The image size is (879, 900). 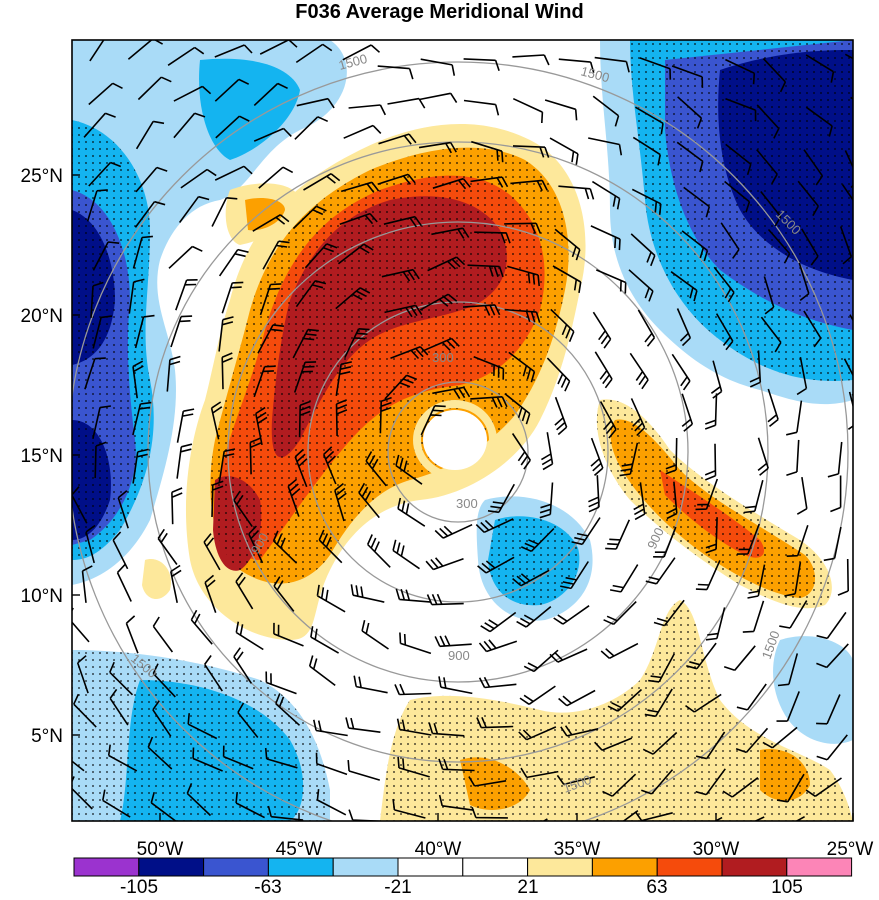 What do you see at coordinates (47, 736) in the screenshot?
I see `y-tick-label: 5°N` at bounding box center [47, 736].